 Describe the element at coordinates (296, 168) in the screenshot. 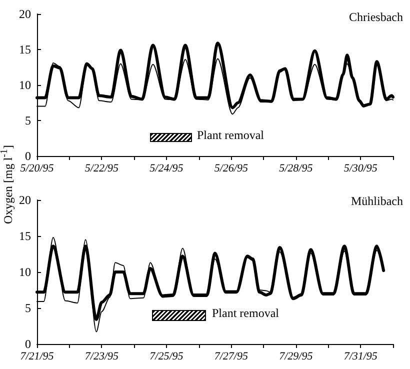

I see `x-tick-label: 5/28/95` at that location.